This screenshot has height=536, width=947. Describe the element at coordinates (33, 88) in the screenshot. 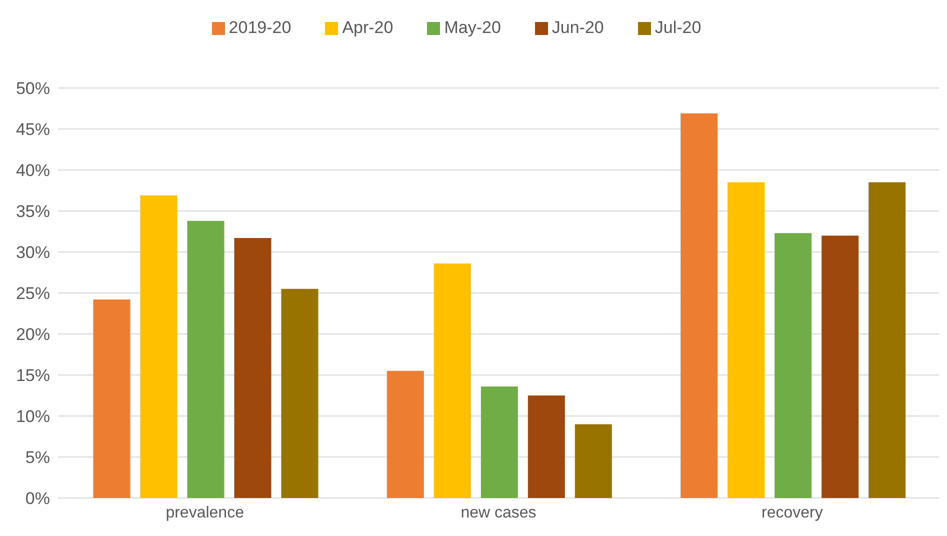

I see `y-tick-label: 50%` at that location.